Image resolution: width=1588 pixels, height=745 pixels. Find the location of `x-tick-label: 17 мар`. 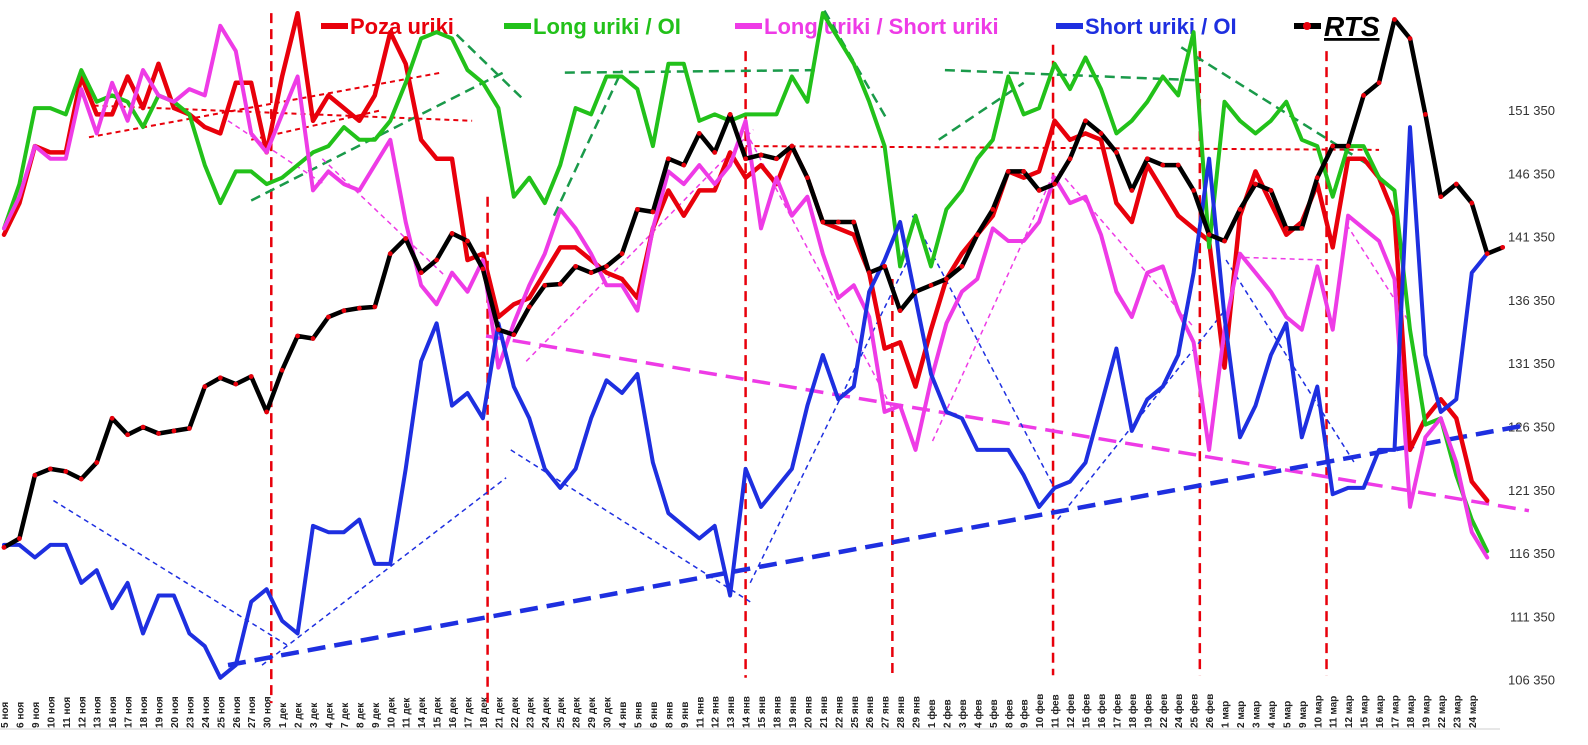

x-tick-label: 17 мар is located at coordinates (1396, 711).